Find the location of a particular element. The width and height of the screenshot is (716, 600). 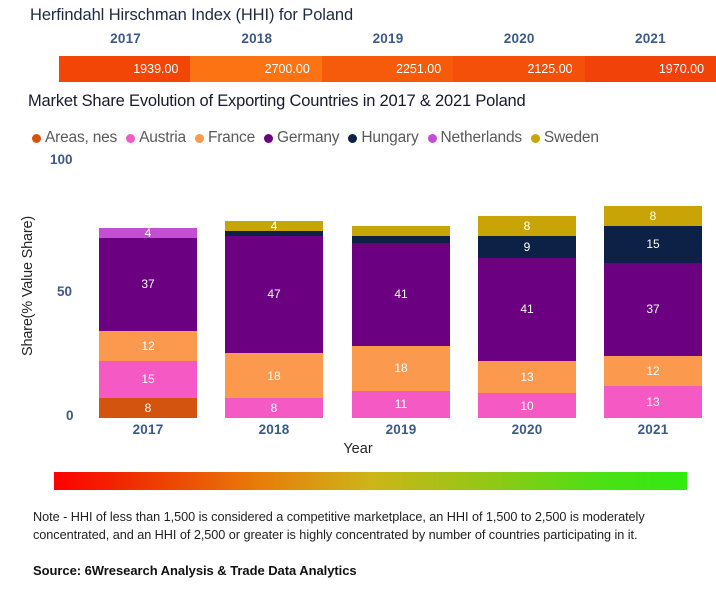

legend-item-label: Austria is located at coordinates (162, 137).